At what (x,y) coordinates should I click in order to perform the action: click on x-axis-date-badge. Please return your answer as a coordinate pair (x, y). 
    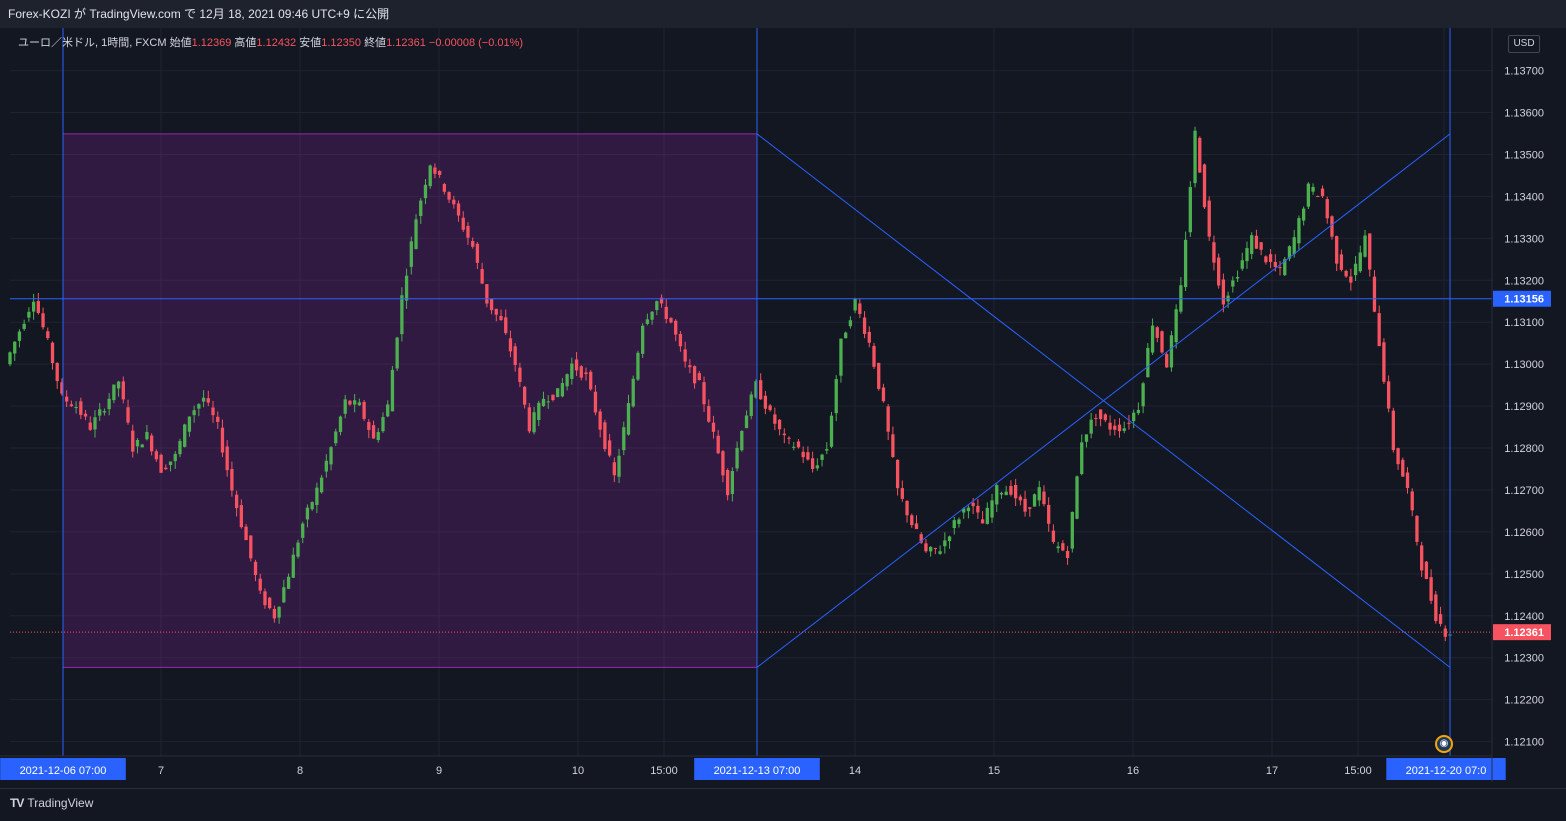
    Looking at the image, I should click on (63, 769).